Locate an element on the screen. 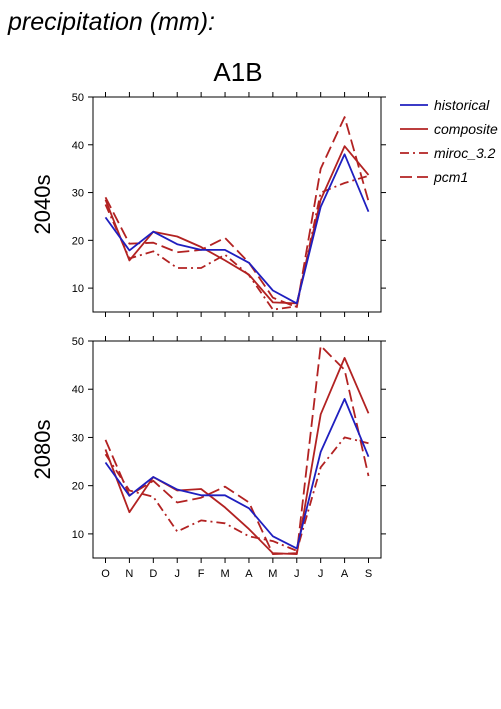 The height and width of the screenshot is (709, 501). legend-item-historical: historical is located at coordinates (445, 105).